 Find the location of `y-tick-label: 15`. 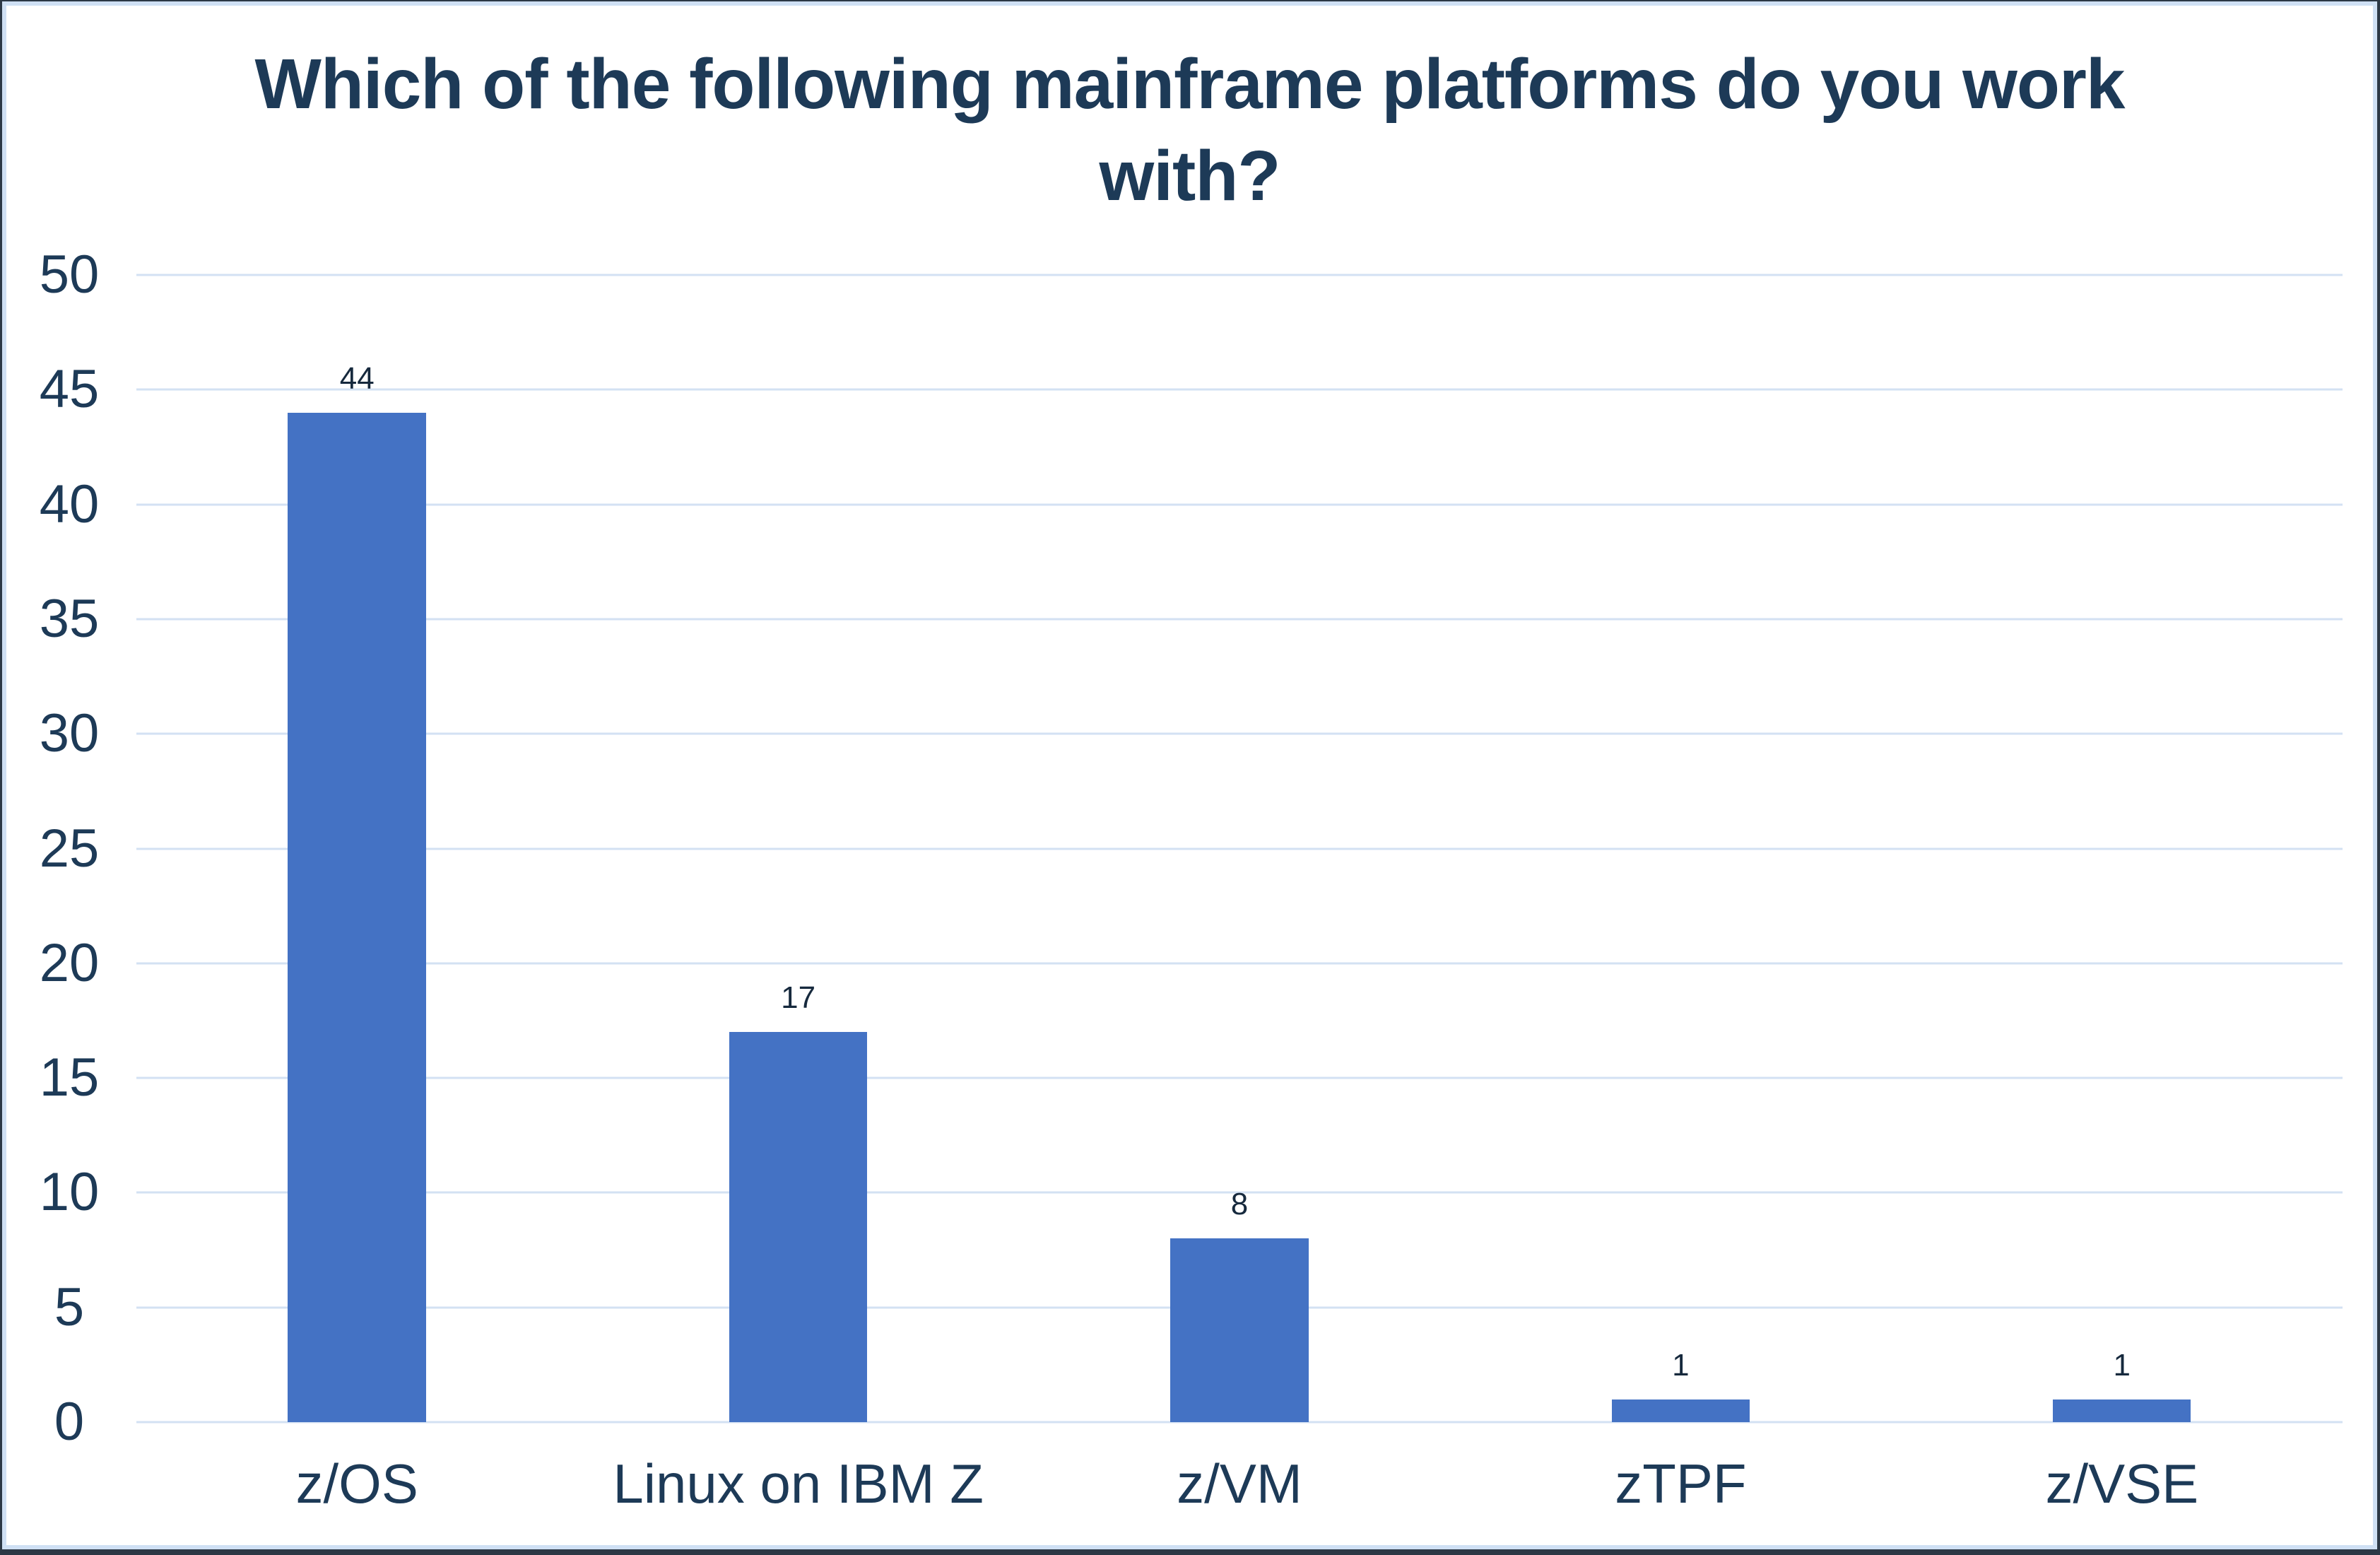

y-tick-label: 15 is located at coordinates (70, 1078).